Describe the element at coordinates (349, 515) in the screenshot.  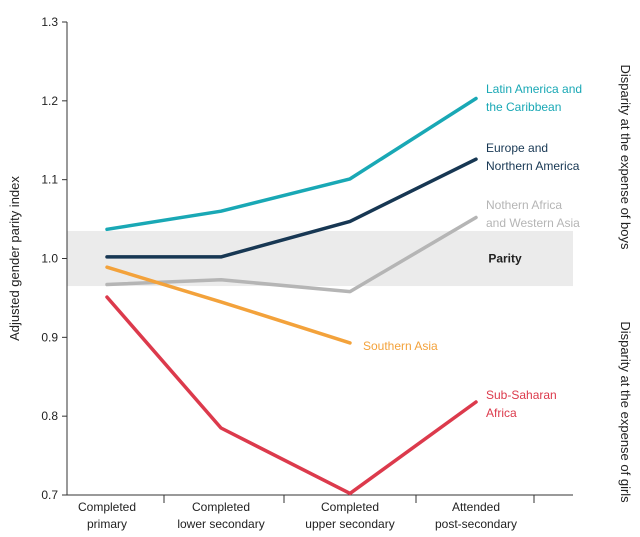
I see `x-tick-label: Completed upper secondary` at that location.